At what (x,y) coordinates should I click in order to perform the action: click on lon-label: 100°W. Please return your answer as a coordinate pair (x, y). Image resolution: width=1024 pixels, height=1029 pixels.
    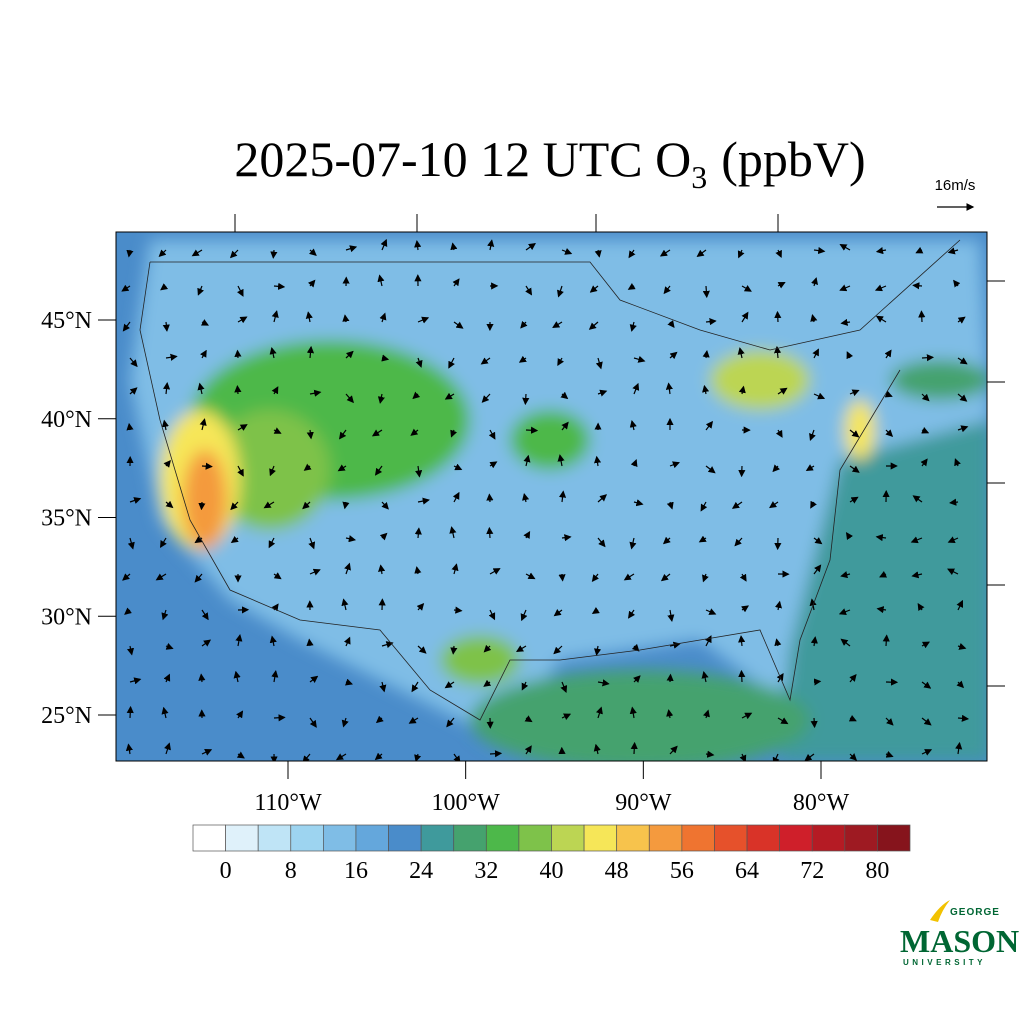
    Looking at the image, I should click on (466, 803).